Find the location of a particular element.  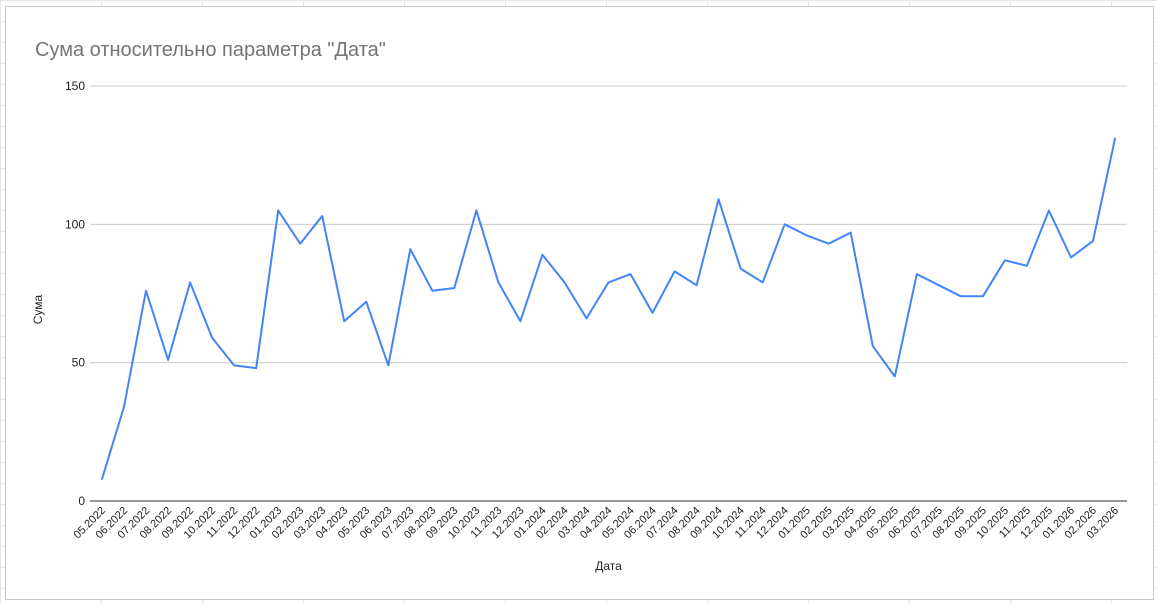

y-tick-label: 150 is located at coordinates (75, 86).